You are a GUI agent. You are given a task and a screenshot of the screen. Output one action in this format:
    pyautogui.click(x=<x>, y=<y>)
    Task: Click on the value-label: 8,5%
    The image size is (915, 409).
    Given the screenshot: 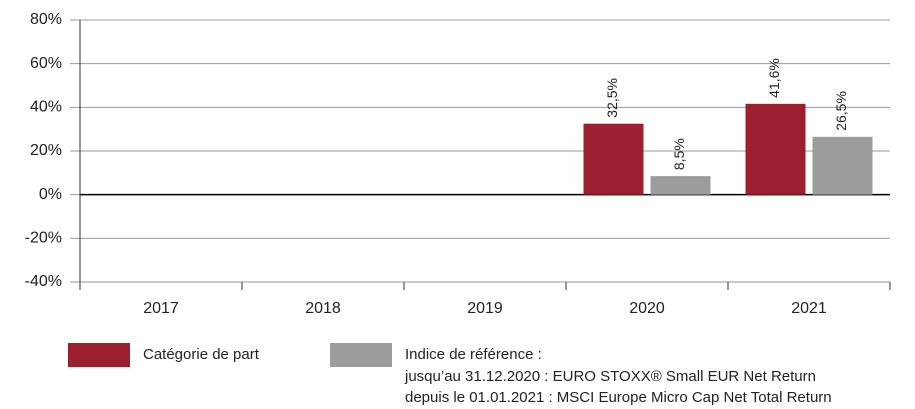 What is the action you would take?
    pyautogui.click(x=679, y=154)
    